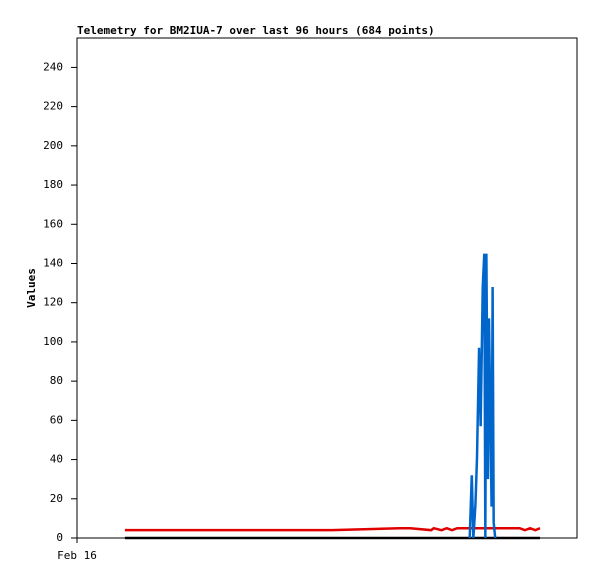 This screenshot has height=579, width=597. I want to click on y-tick-label: 240, so click(53, 66).